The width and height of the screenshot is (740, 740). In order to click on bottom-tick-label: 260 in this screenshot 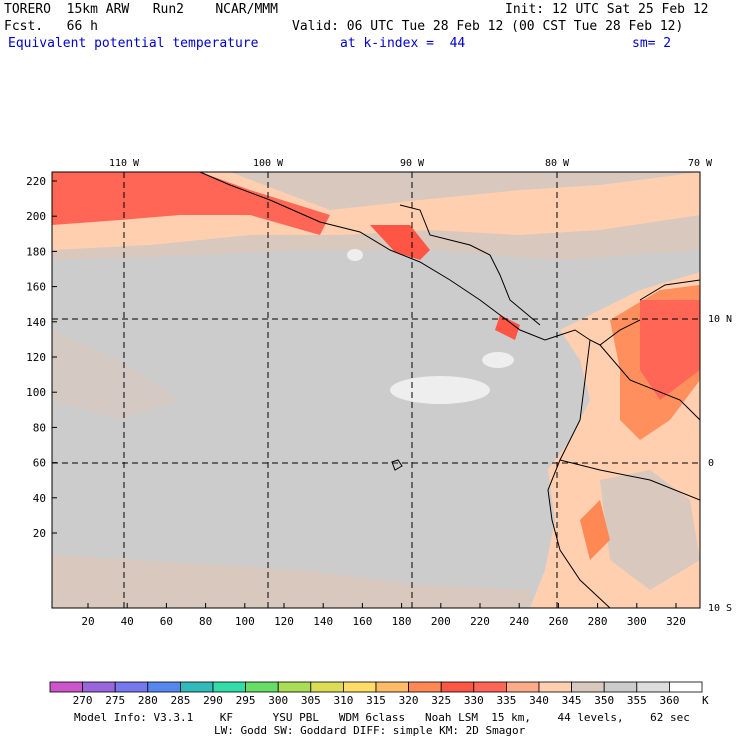, I will do `click(558, 621)`.